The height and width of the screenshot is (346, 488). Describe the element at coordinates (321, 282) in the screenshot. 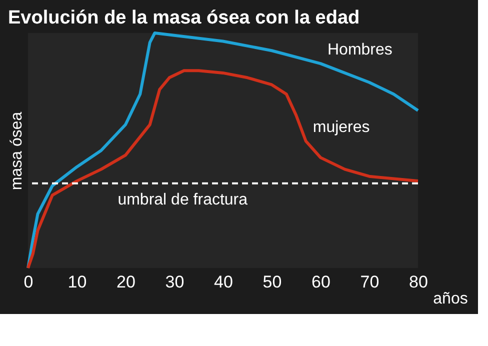

I see `x-tick-label: 60` at that location.